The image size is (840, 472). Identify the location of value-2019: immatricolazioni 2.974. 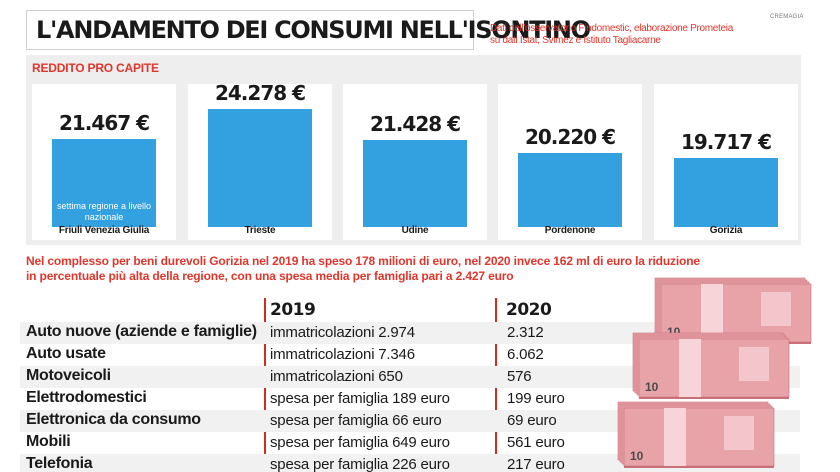
(342, 332).